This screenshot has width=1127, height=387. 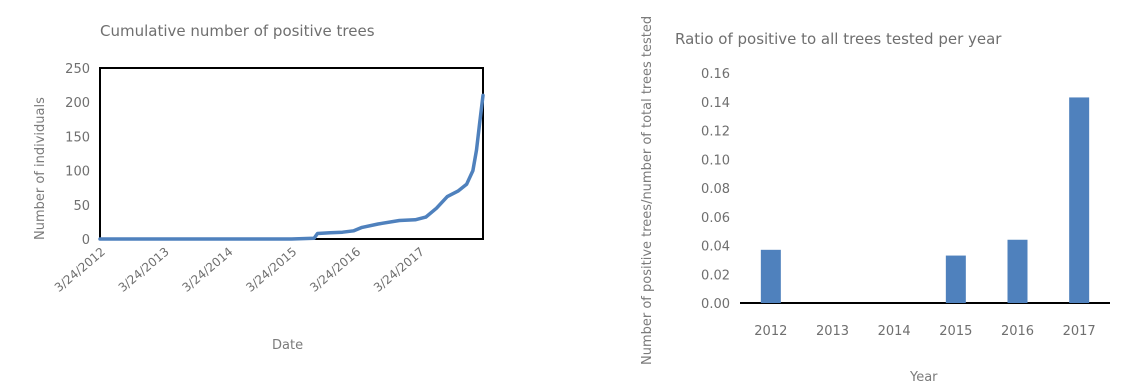 What do you see at coordinates (715, 218) in the screenshot?
I see `y-tick-label: 0.06` at bounding box center [715, 218].